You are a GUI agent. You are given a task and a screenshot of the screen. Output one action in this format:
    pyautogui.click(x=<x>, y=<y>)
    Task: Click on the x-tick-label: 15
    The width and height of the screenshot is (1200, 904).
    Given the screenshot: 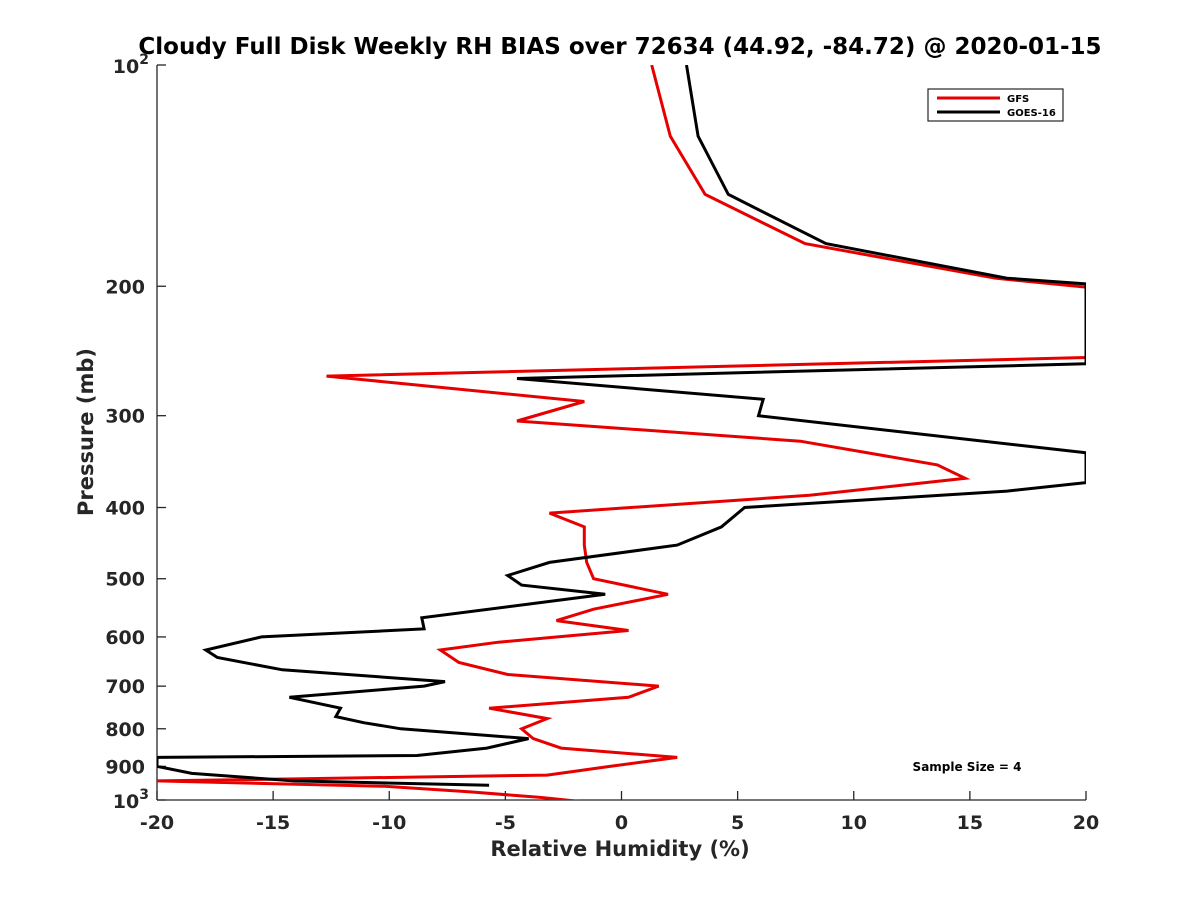 What is the action you would take?
    pyautogui.click(x=970, y=823)
    